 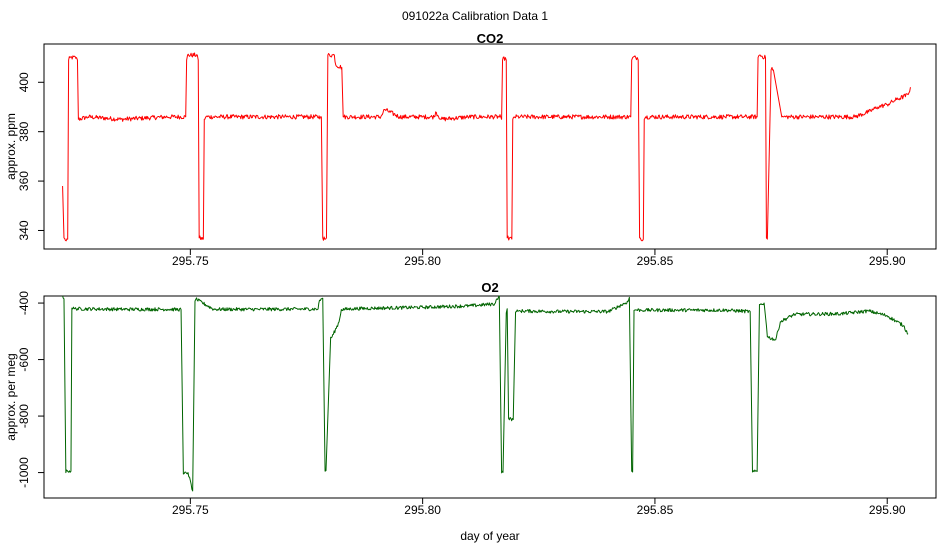 What do you see at coordinates (11, 396) in the screenshot?
I see `o2-y-axis-label: approx. per meg` at bounding box center [11, 396].